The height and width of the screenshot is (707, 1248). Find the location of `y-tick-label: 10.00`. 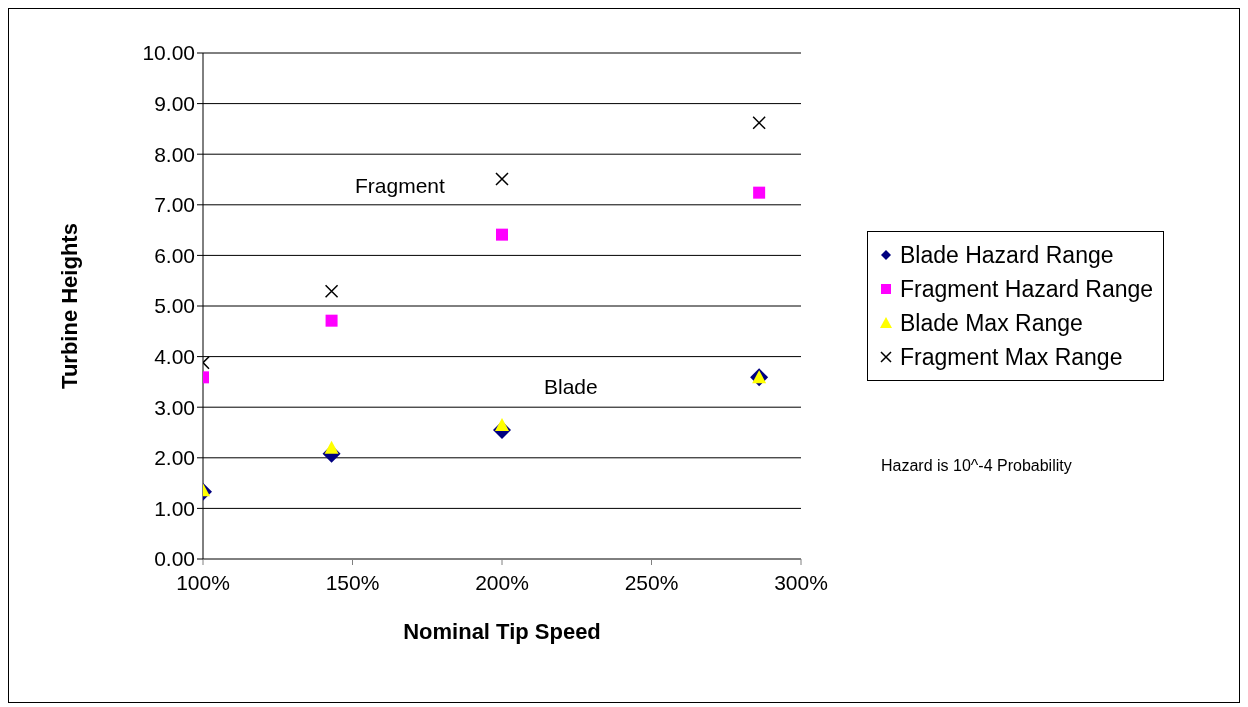

y-tick-label: 10.00 is located at coordinates (168, 53).